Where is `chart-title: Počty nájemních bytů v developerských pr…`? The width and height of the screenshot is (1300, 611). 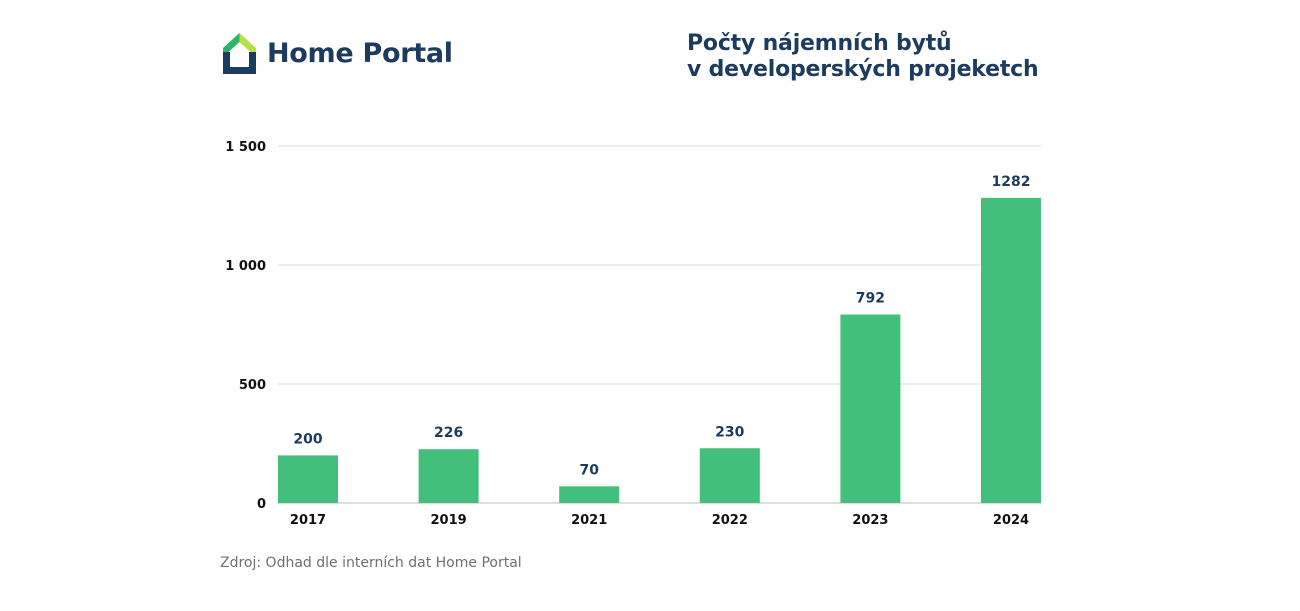 chart-title: Počty nájemních bytů v developerských pr… is located at coordinates (863, 57).